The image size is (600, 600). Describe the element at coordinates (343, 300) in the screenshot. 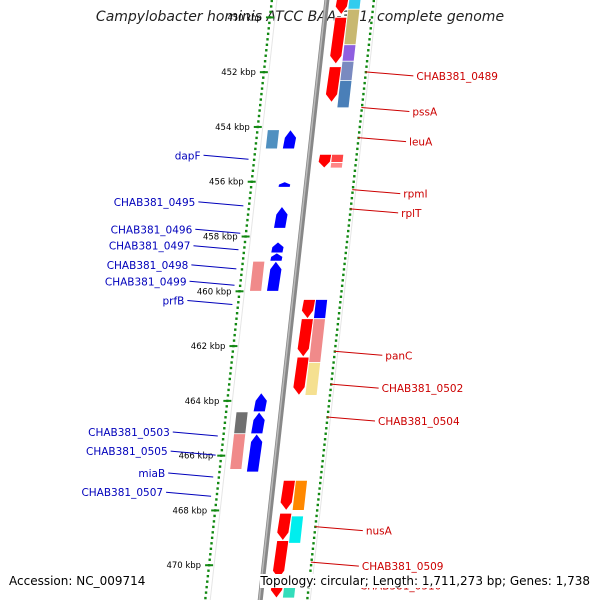

I see `outer-guide` at that location.